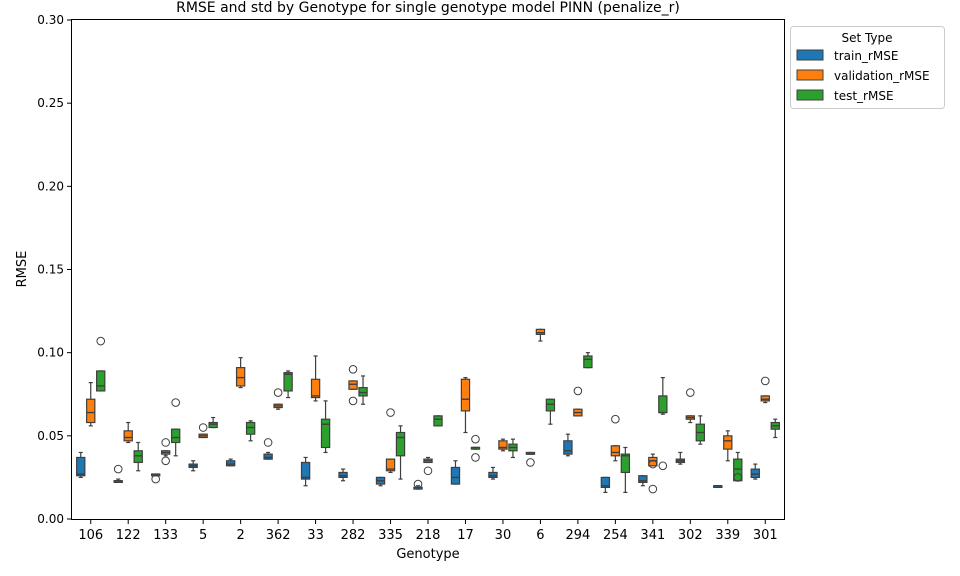 This screenshot has height=576, width=960. I want to click on legend-frame, so click(867, 67).